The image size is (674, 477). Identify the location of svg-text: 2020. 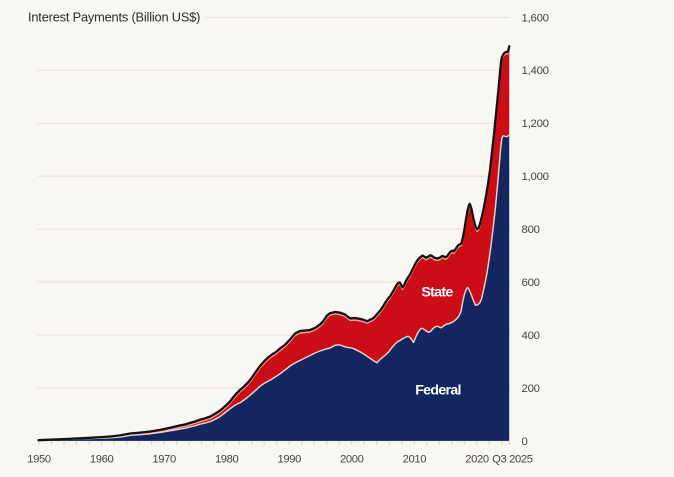
(477, 460).